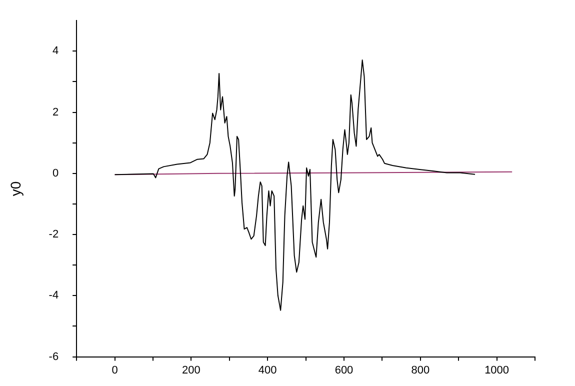 This screenshot has height=386, width=575. What do you see at coordinates (420, 370) in the screenshot?
I see `x-tick-label: 800` at bounding box center [420, 370].